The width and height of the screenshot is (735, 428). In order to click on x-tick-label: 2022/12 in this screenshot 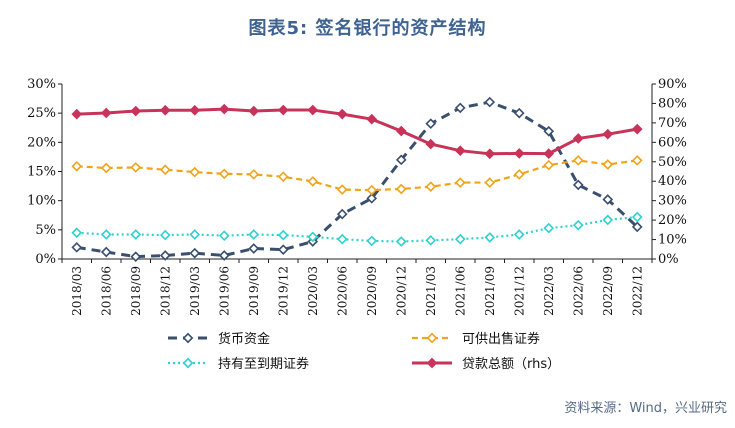, I will do `click(637, 291)`.